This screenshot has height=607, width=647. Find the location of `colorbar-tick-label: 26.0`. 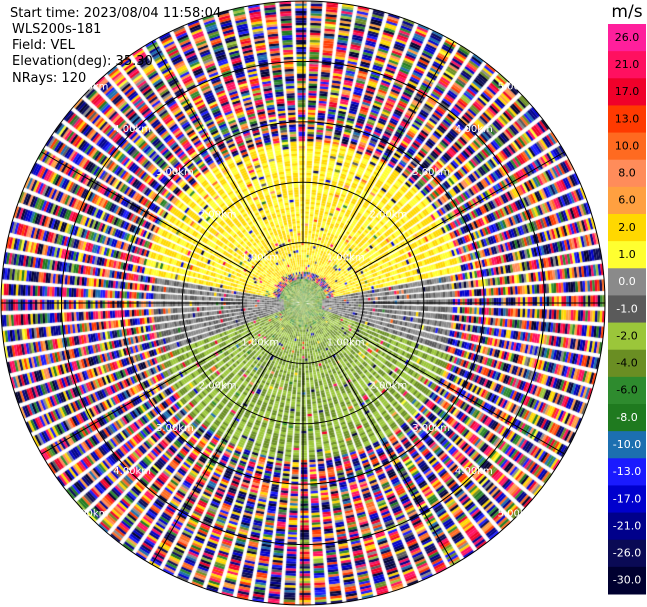

colorbar-tick-label: 26.0 is located at coordinates (627, 37).